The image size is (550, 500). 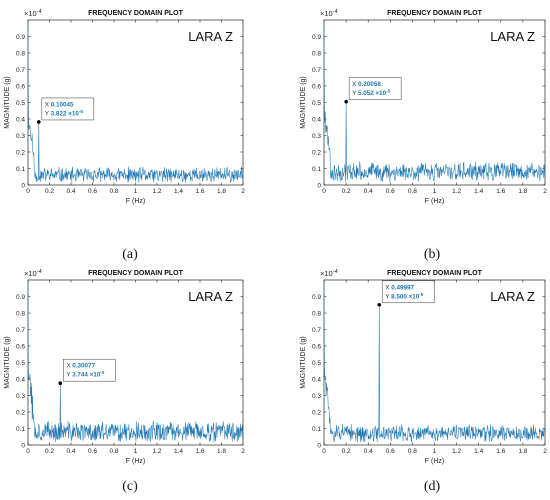 What do you see at coordinates (402, 287) in the screenshot?
I see `datatip-x-value: 0.49997` at bounding box center [402, 287].